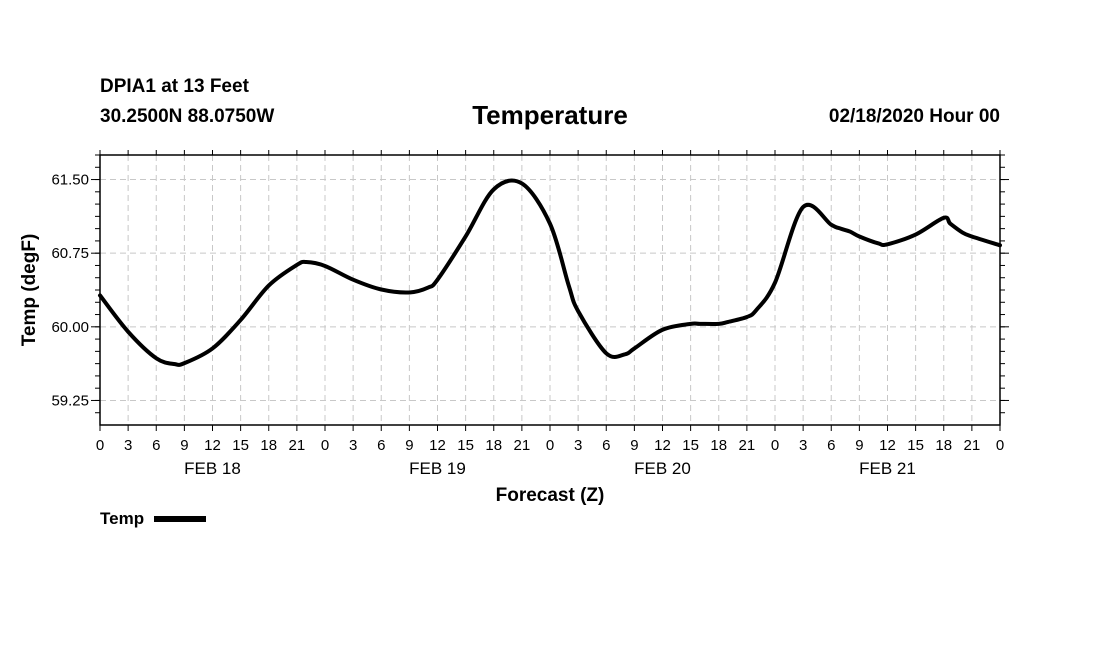  What do you see at coordinates (887, 468) in the screenshot?
I see `day-label: FEB 21` at bounding box center [887, 468].